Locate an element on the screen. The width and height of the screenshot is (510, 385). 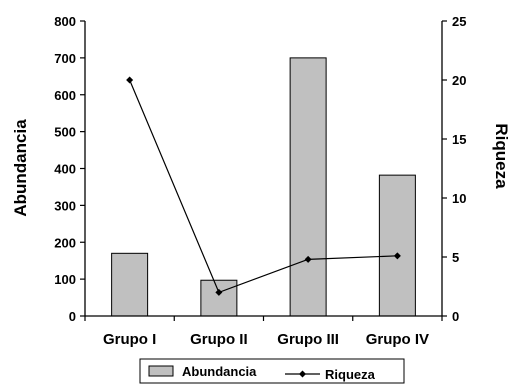
legend-label-abundancia: Abundancia is located at coordinates (219, 371).